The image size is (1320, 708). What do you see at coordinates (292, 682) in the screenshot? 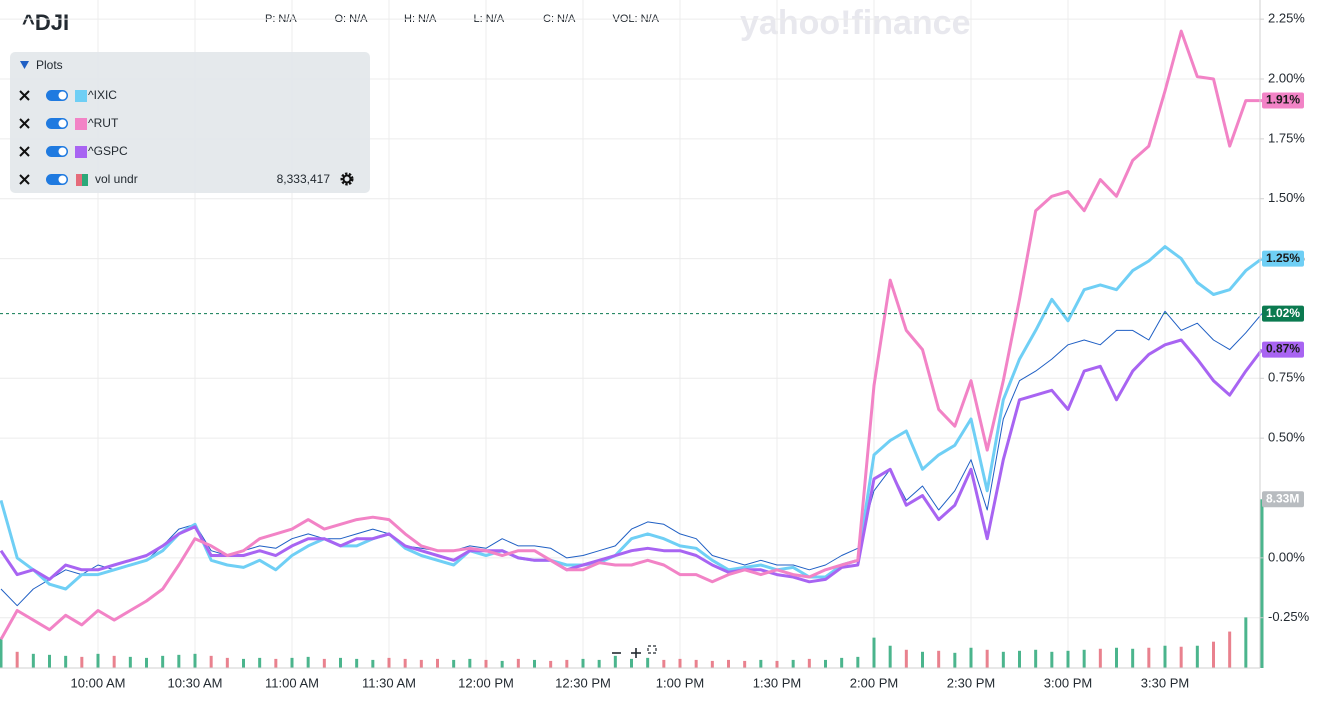
I see `x-tick-label: 11:00 AM` at bounding box center [292, 682].